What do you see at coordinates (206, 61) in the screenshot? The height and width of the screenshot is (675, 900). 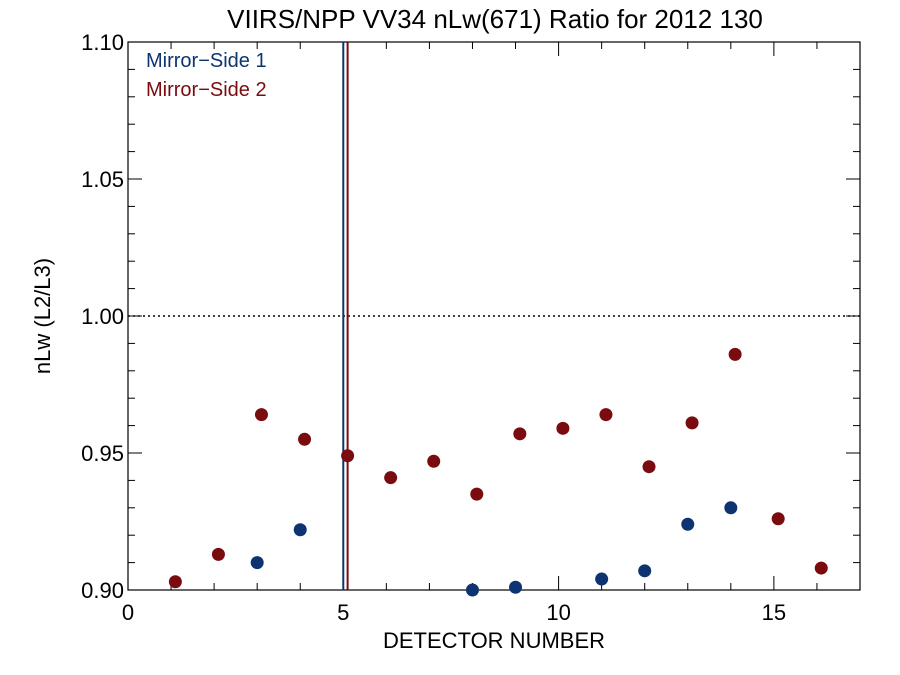 I see `legend-entry-mirror-side-1: Mirror−Side 1` at bounding box center [206, 61].